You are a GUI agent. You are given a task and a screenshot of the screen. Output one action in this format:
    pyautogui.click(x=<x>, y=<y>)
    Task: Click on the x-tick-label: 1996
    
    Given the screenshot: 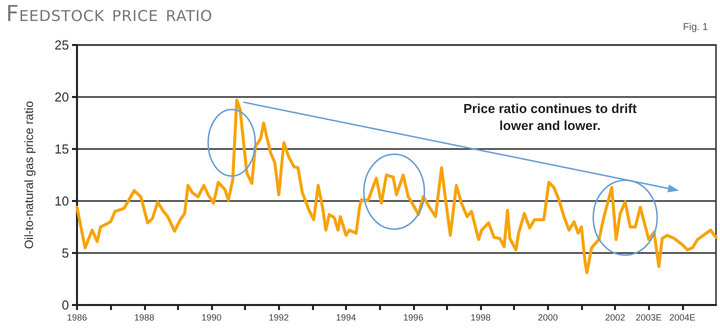 What is the action you would take?
    pyautogui.click(x=413, y=317)
    